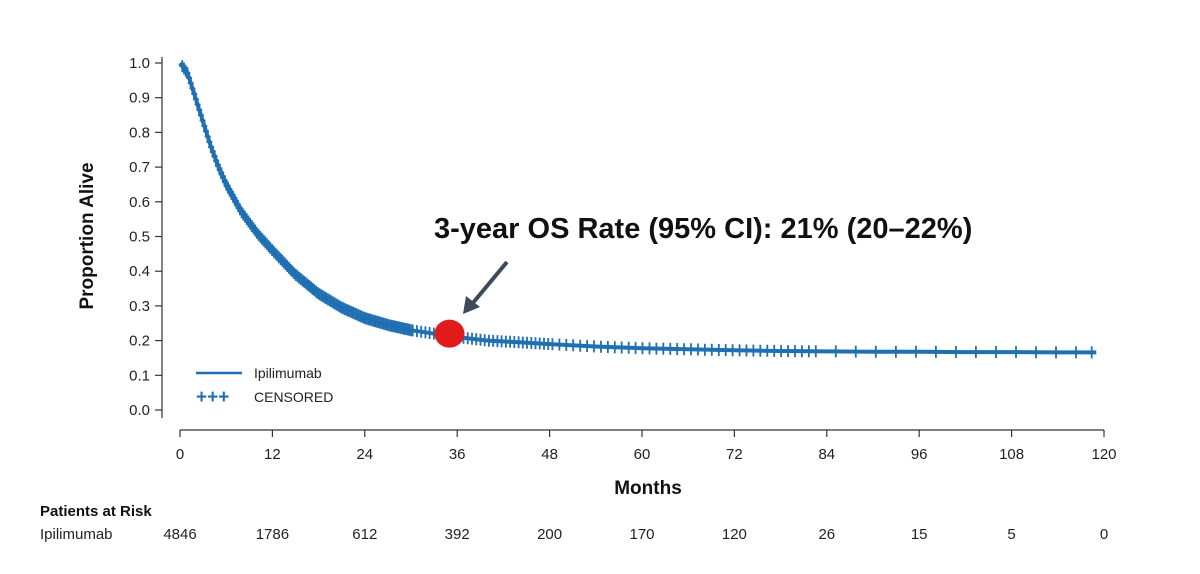  Describe the element at coordinates (1011, 454) in the screenshot. I see `x-tick-label: 108` at that location.